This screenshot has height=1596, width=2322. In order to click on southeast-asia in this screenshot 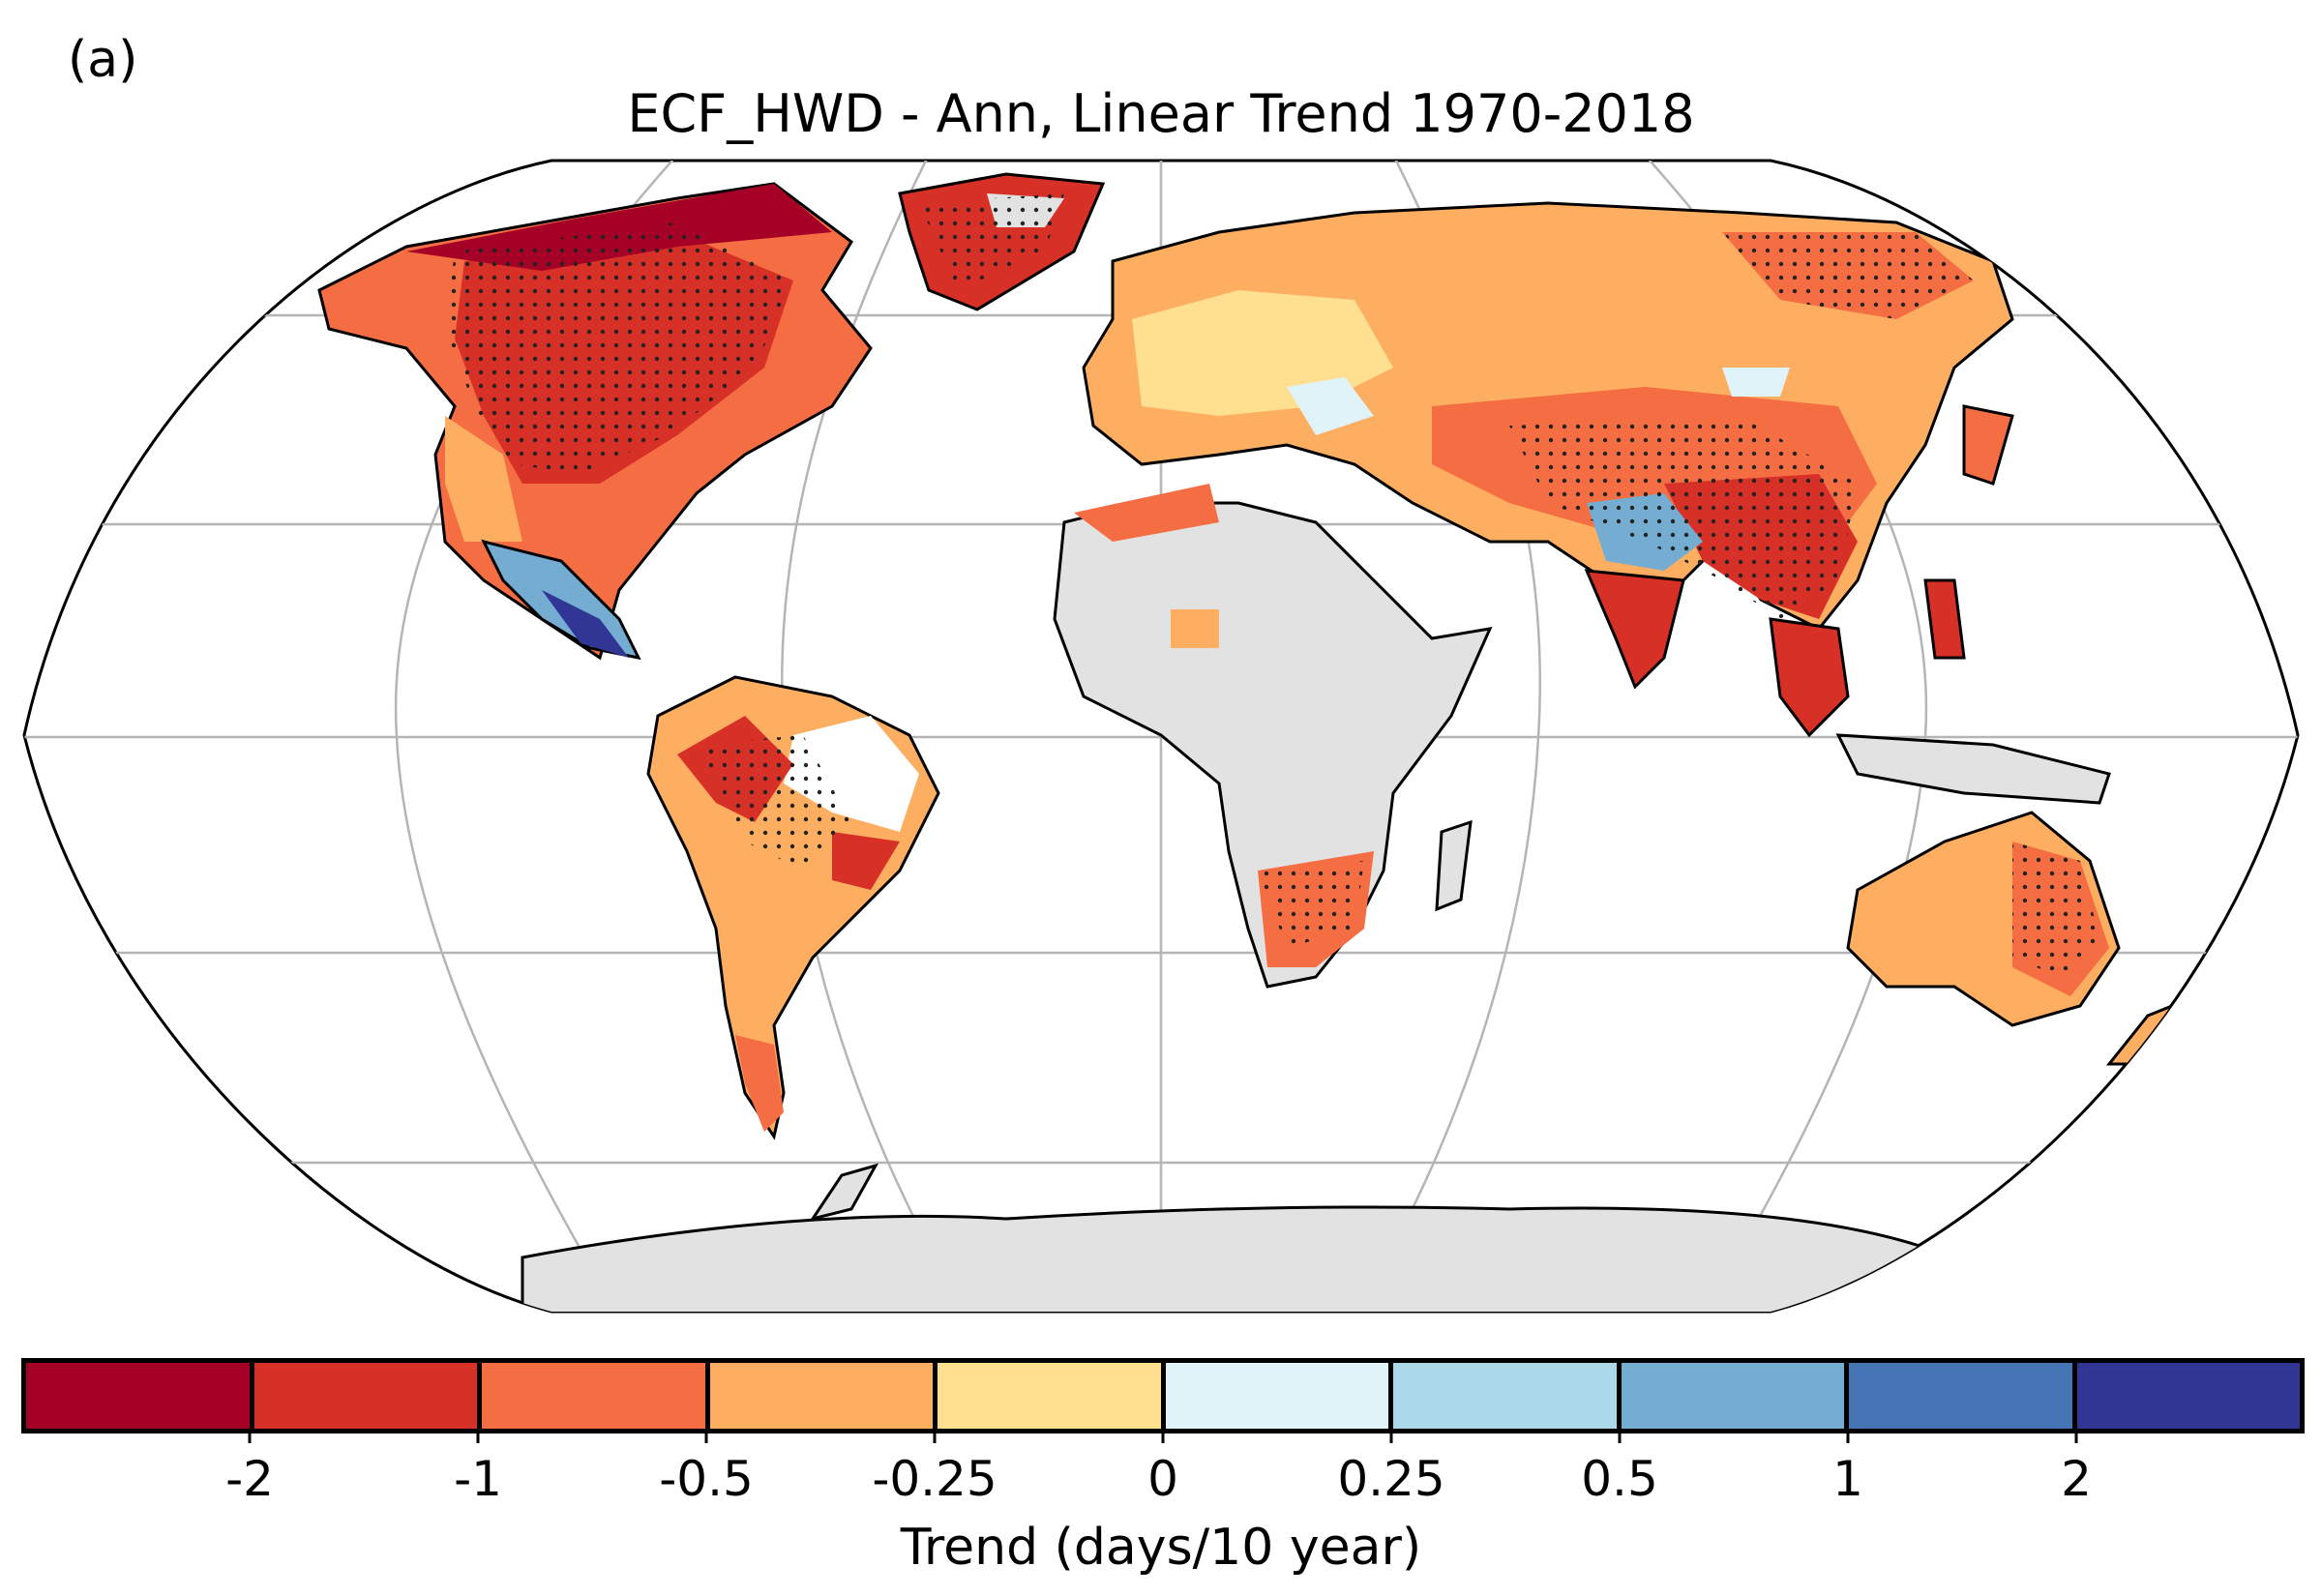, I will do `click(1809, 677)`.